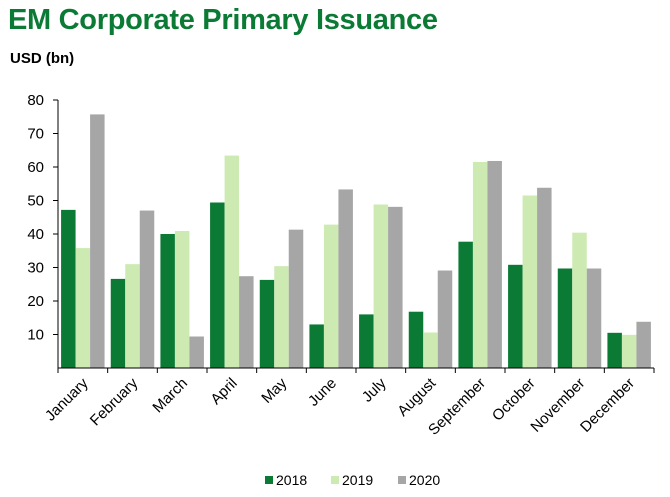  Describe the element at coordinates (35, 218) in the screenshot. I see `y-tick-labels: 10 20 30 40 50 60 70 80` at that location.